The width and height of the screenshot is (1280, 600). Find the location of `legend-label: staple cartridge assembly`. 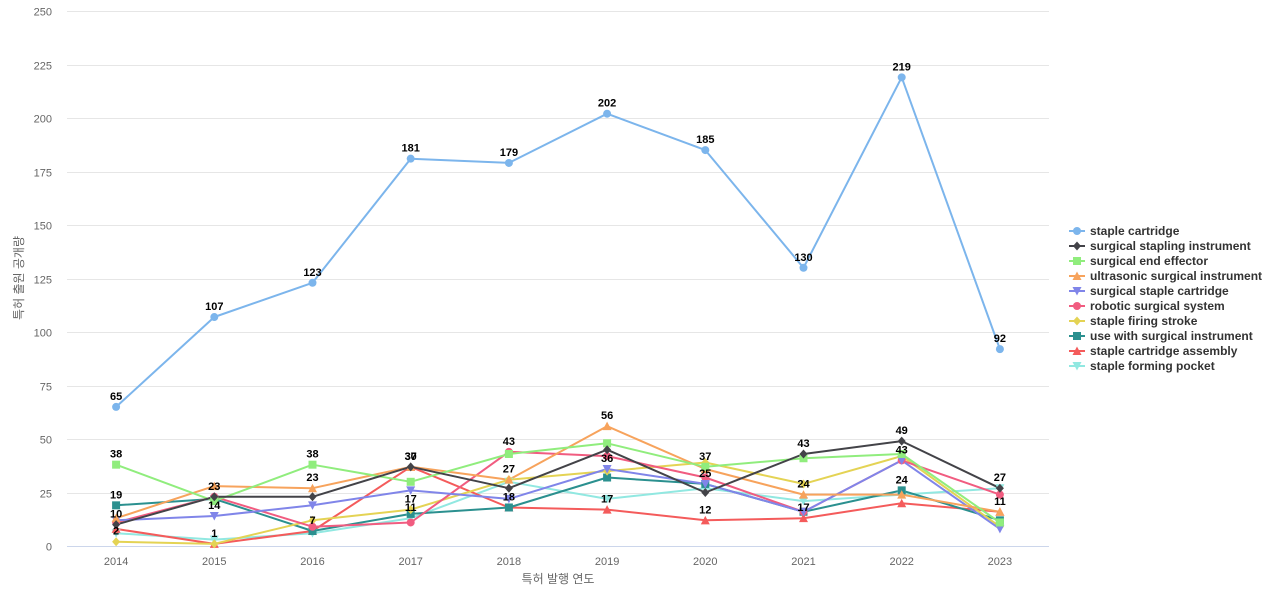

legend-label: staple cartridge assembly is located at coordinates (1164, 351).